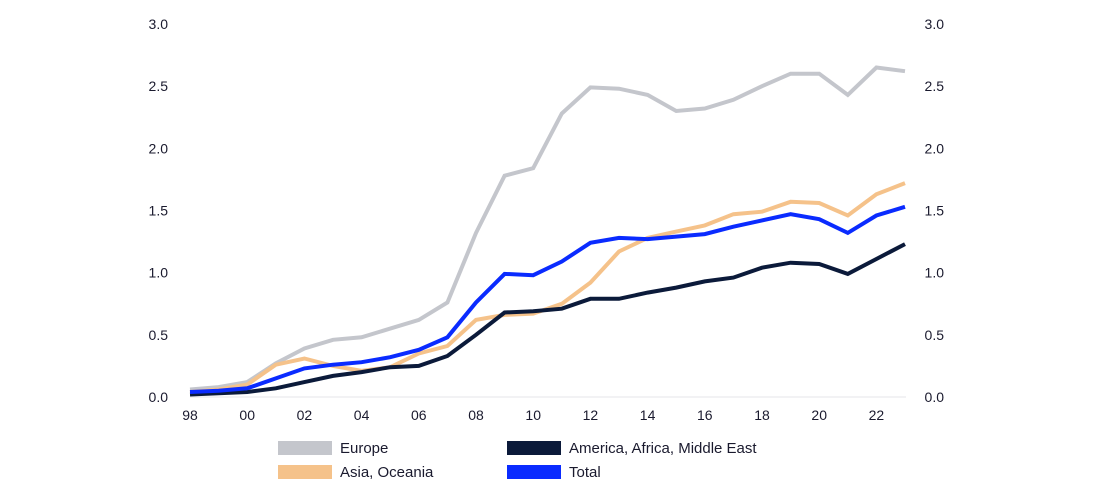 Image resolution: width=1098 pixels, height=489 pixels. Describe the element at coordinates (362, 415) in the screenshot. I see `x-tick-label: 04` at that location.